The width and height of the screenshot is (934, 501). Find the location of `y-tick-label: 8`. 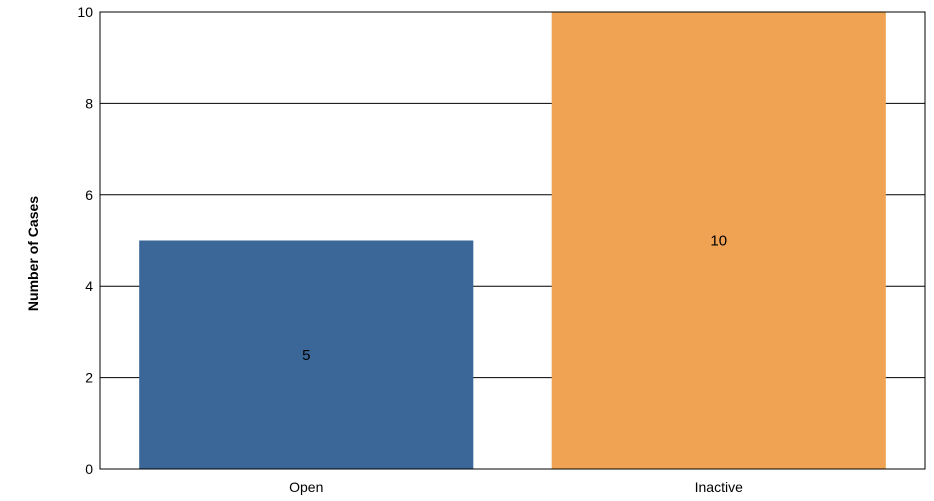

y-tick-label: 8 is located at coordinates (89, 103).